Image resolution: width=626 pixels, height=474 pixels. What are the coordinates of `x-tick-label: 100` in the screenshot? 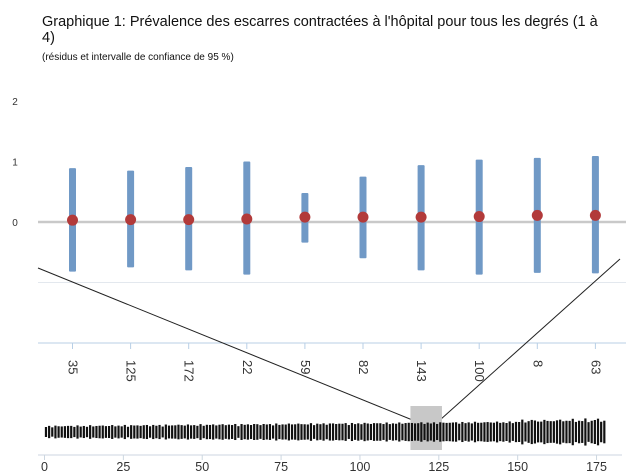 It's located at (479, 371).